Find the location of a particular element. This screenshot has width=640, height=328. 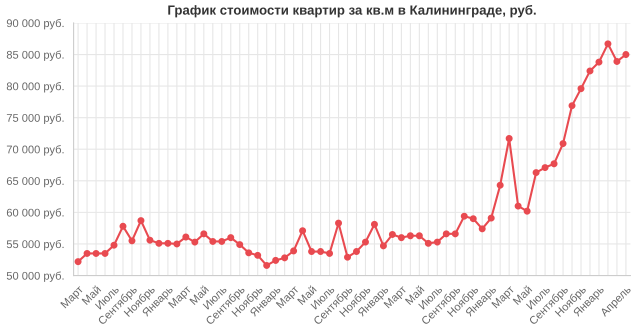

y-tick-label: 55 000 руб. is located at coordinates (35, 245).